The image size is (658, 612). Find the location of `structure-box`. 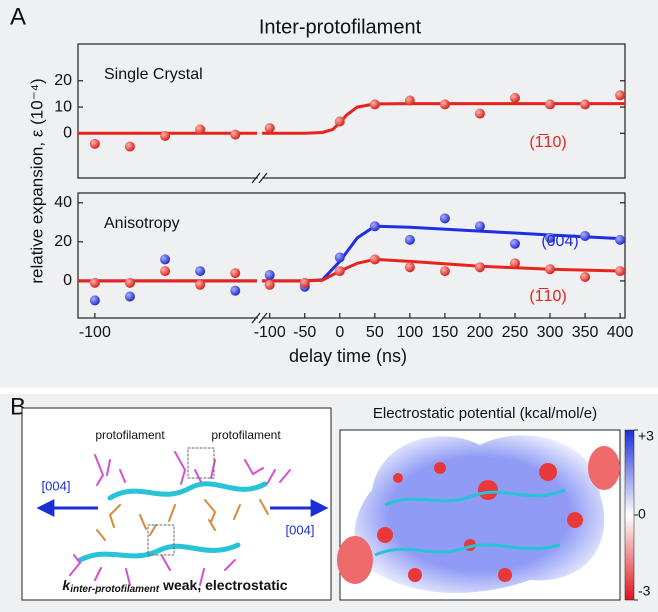

structure-box is located at coordinates (176, 504).